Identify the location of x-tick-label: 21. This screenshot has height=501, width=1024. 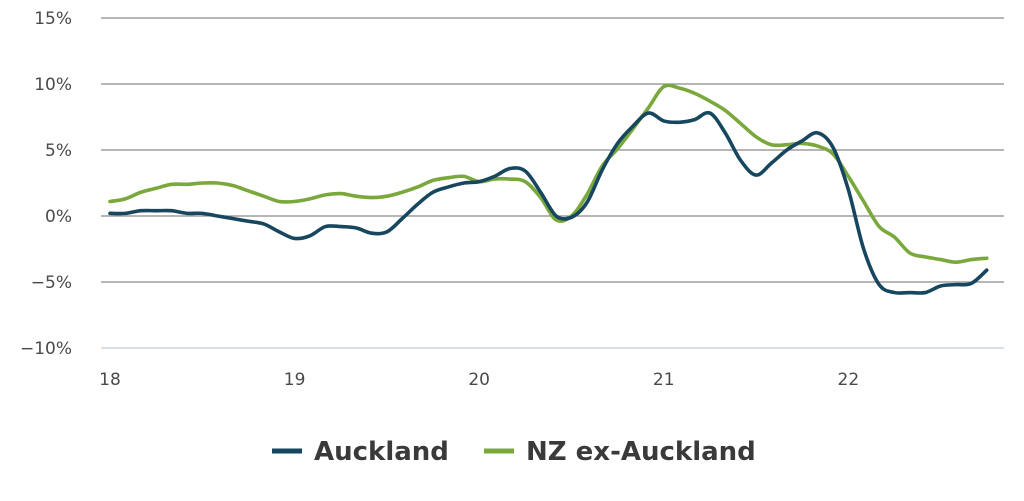
(664, 380).